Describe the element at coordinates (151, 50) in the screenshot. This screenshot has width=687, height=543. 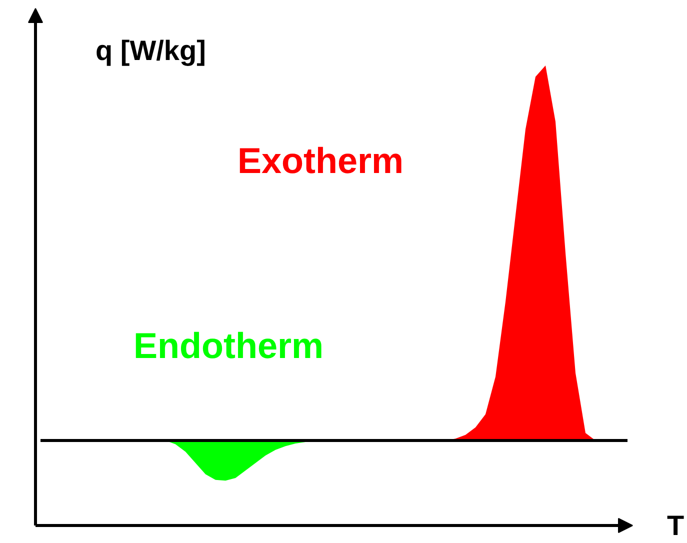
I see `y-axis-title: q [W/kg]` at that location.